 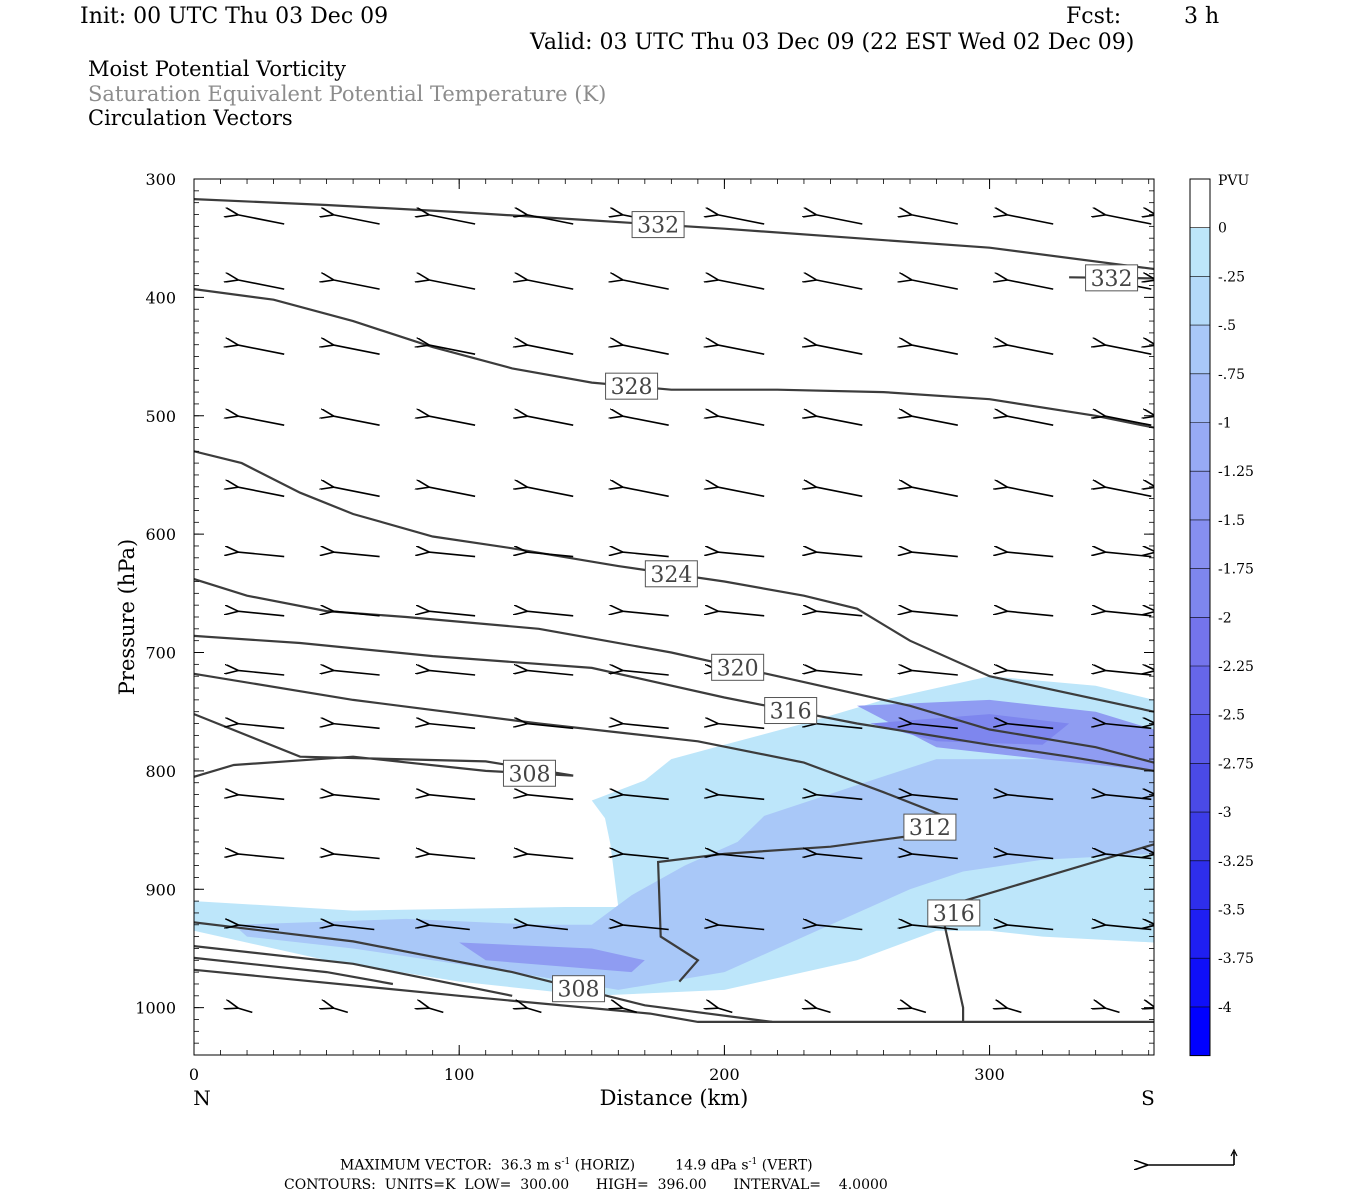 I want to click on contour-label: 312, so click(x=930, y=827).